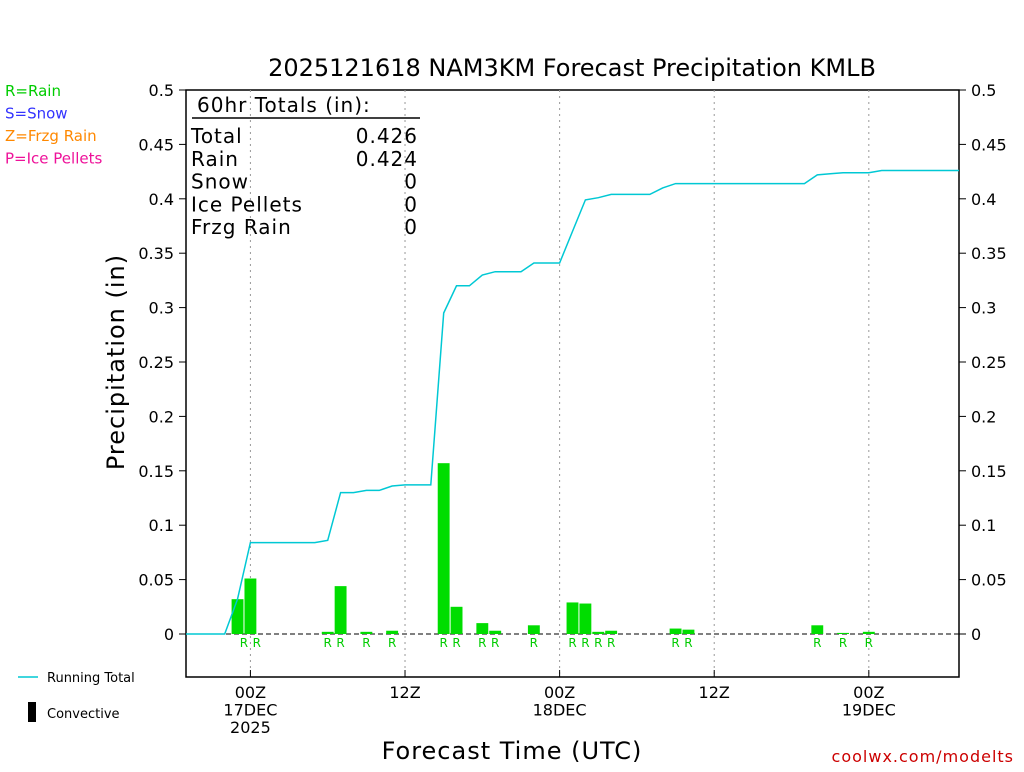 This screenshot has width=1024, height=772. I want to click on legend-convective-swatch, so click(32, 712).